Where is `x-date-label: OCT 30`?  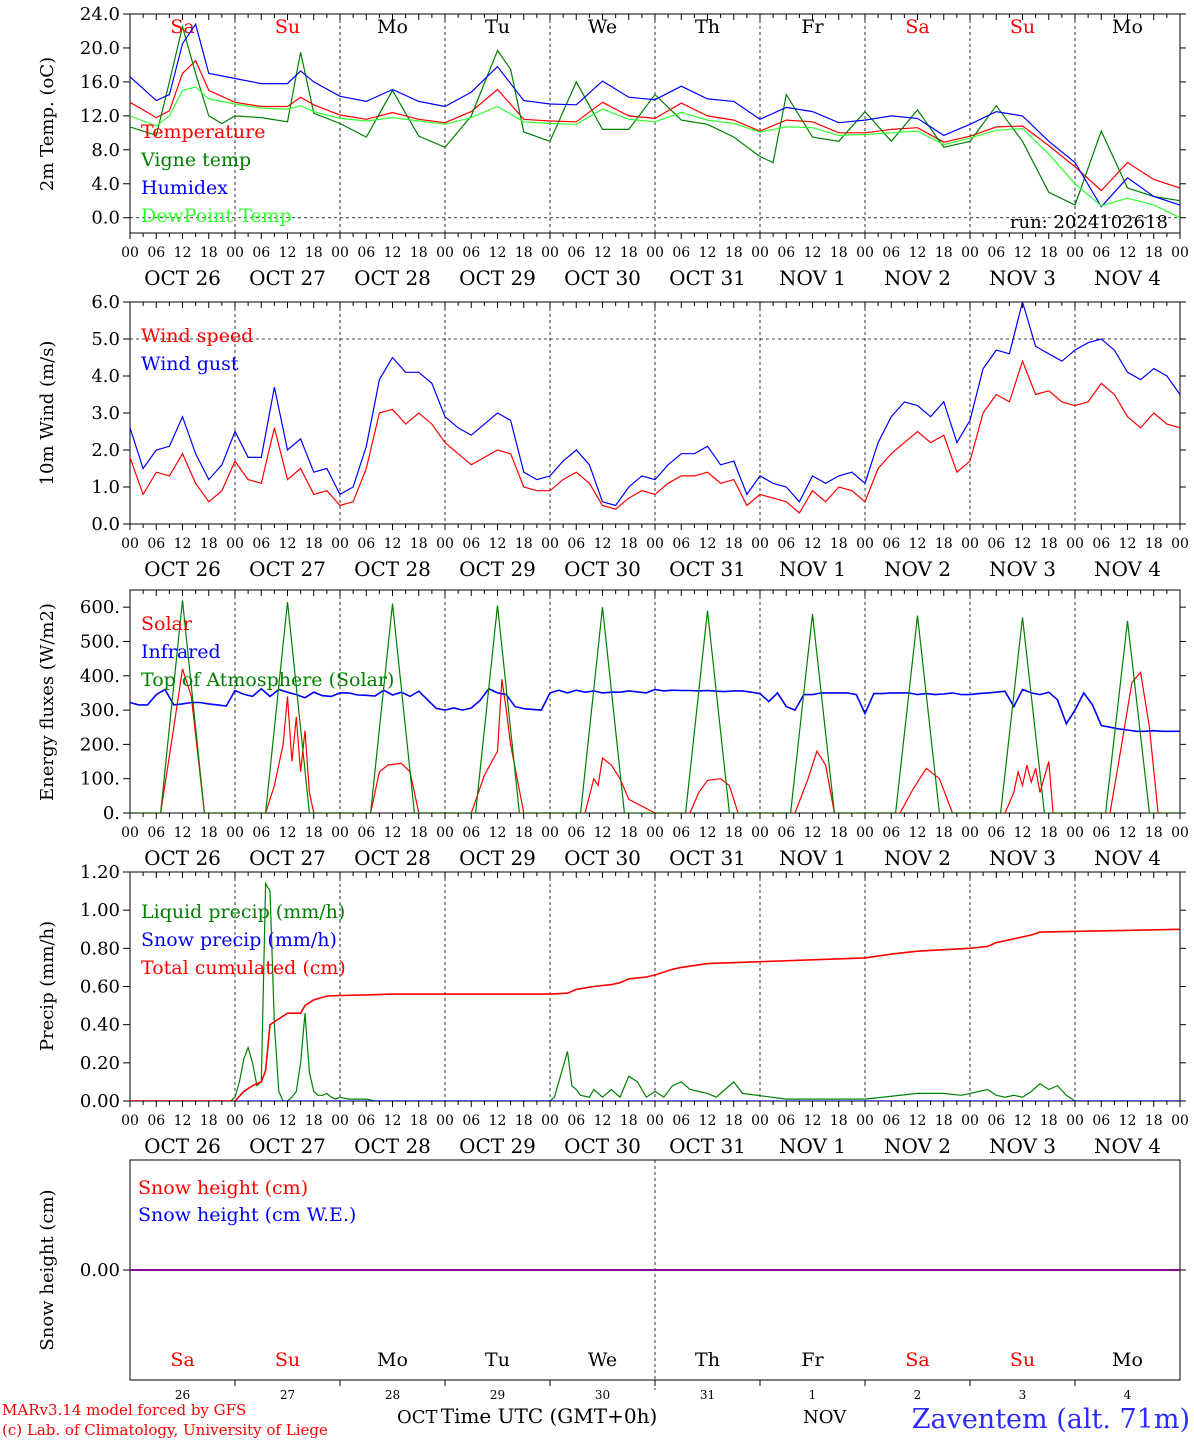 x-date-label: OCT 30 is located at coordinates (602, 278).